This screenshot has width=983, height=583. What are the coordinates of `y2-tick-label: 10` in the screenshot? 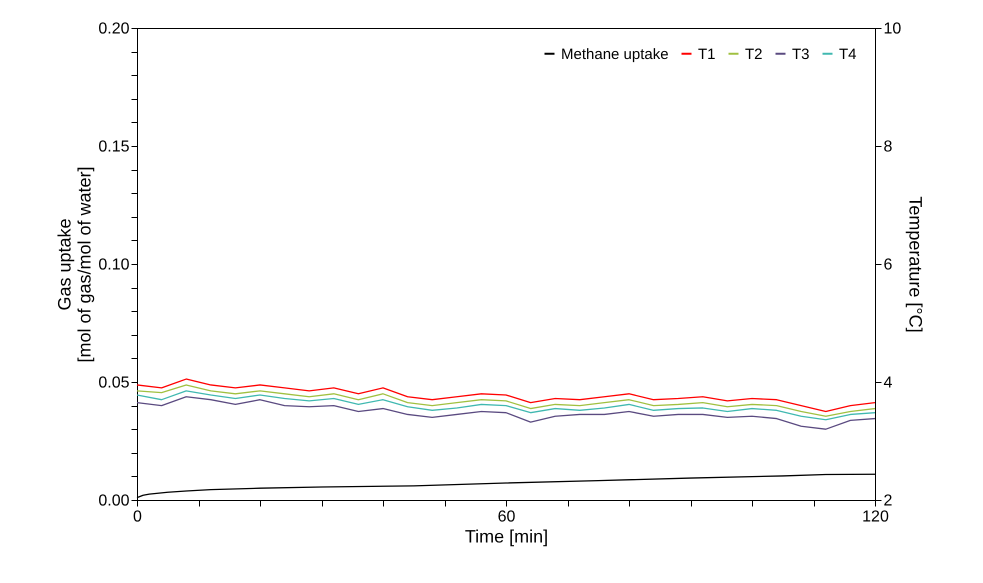 It's located at (893, 29).